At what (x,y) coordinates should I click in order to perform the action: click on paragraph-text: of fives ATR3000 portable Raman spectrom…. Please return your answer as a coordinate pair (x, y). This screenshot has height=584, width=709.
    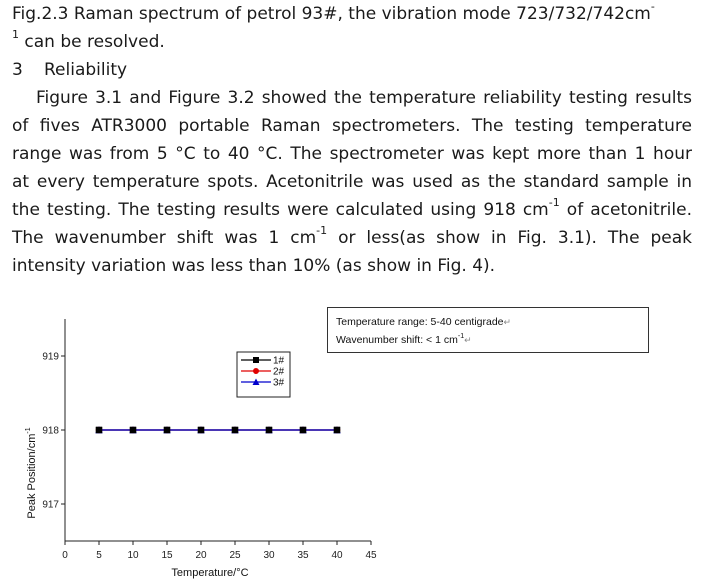
    Looking at the image, I should click on (352, 126).